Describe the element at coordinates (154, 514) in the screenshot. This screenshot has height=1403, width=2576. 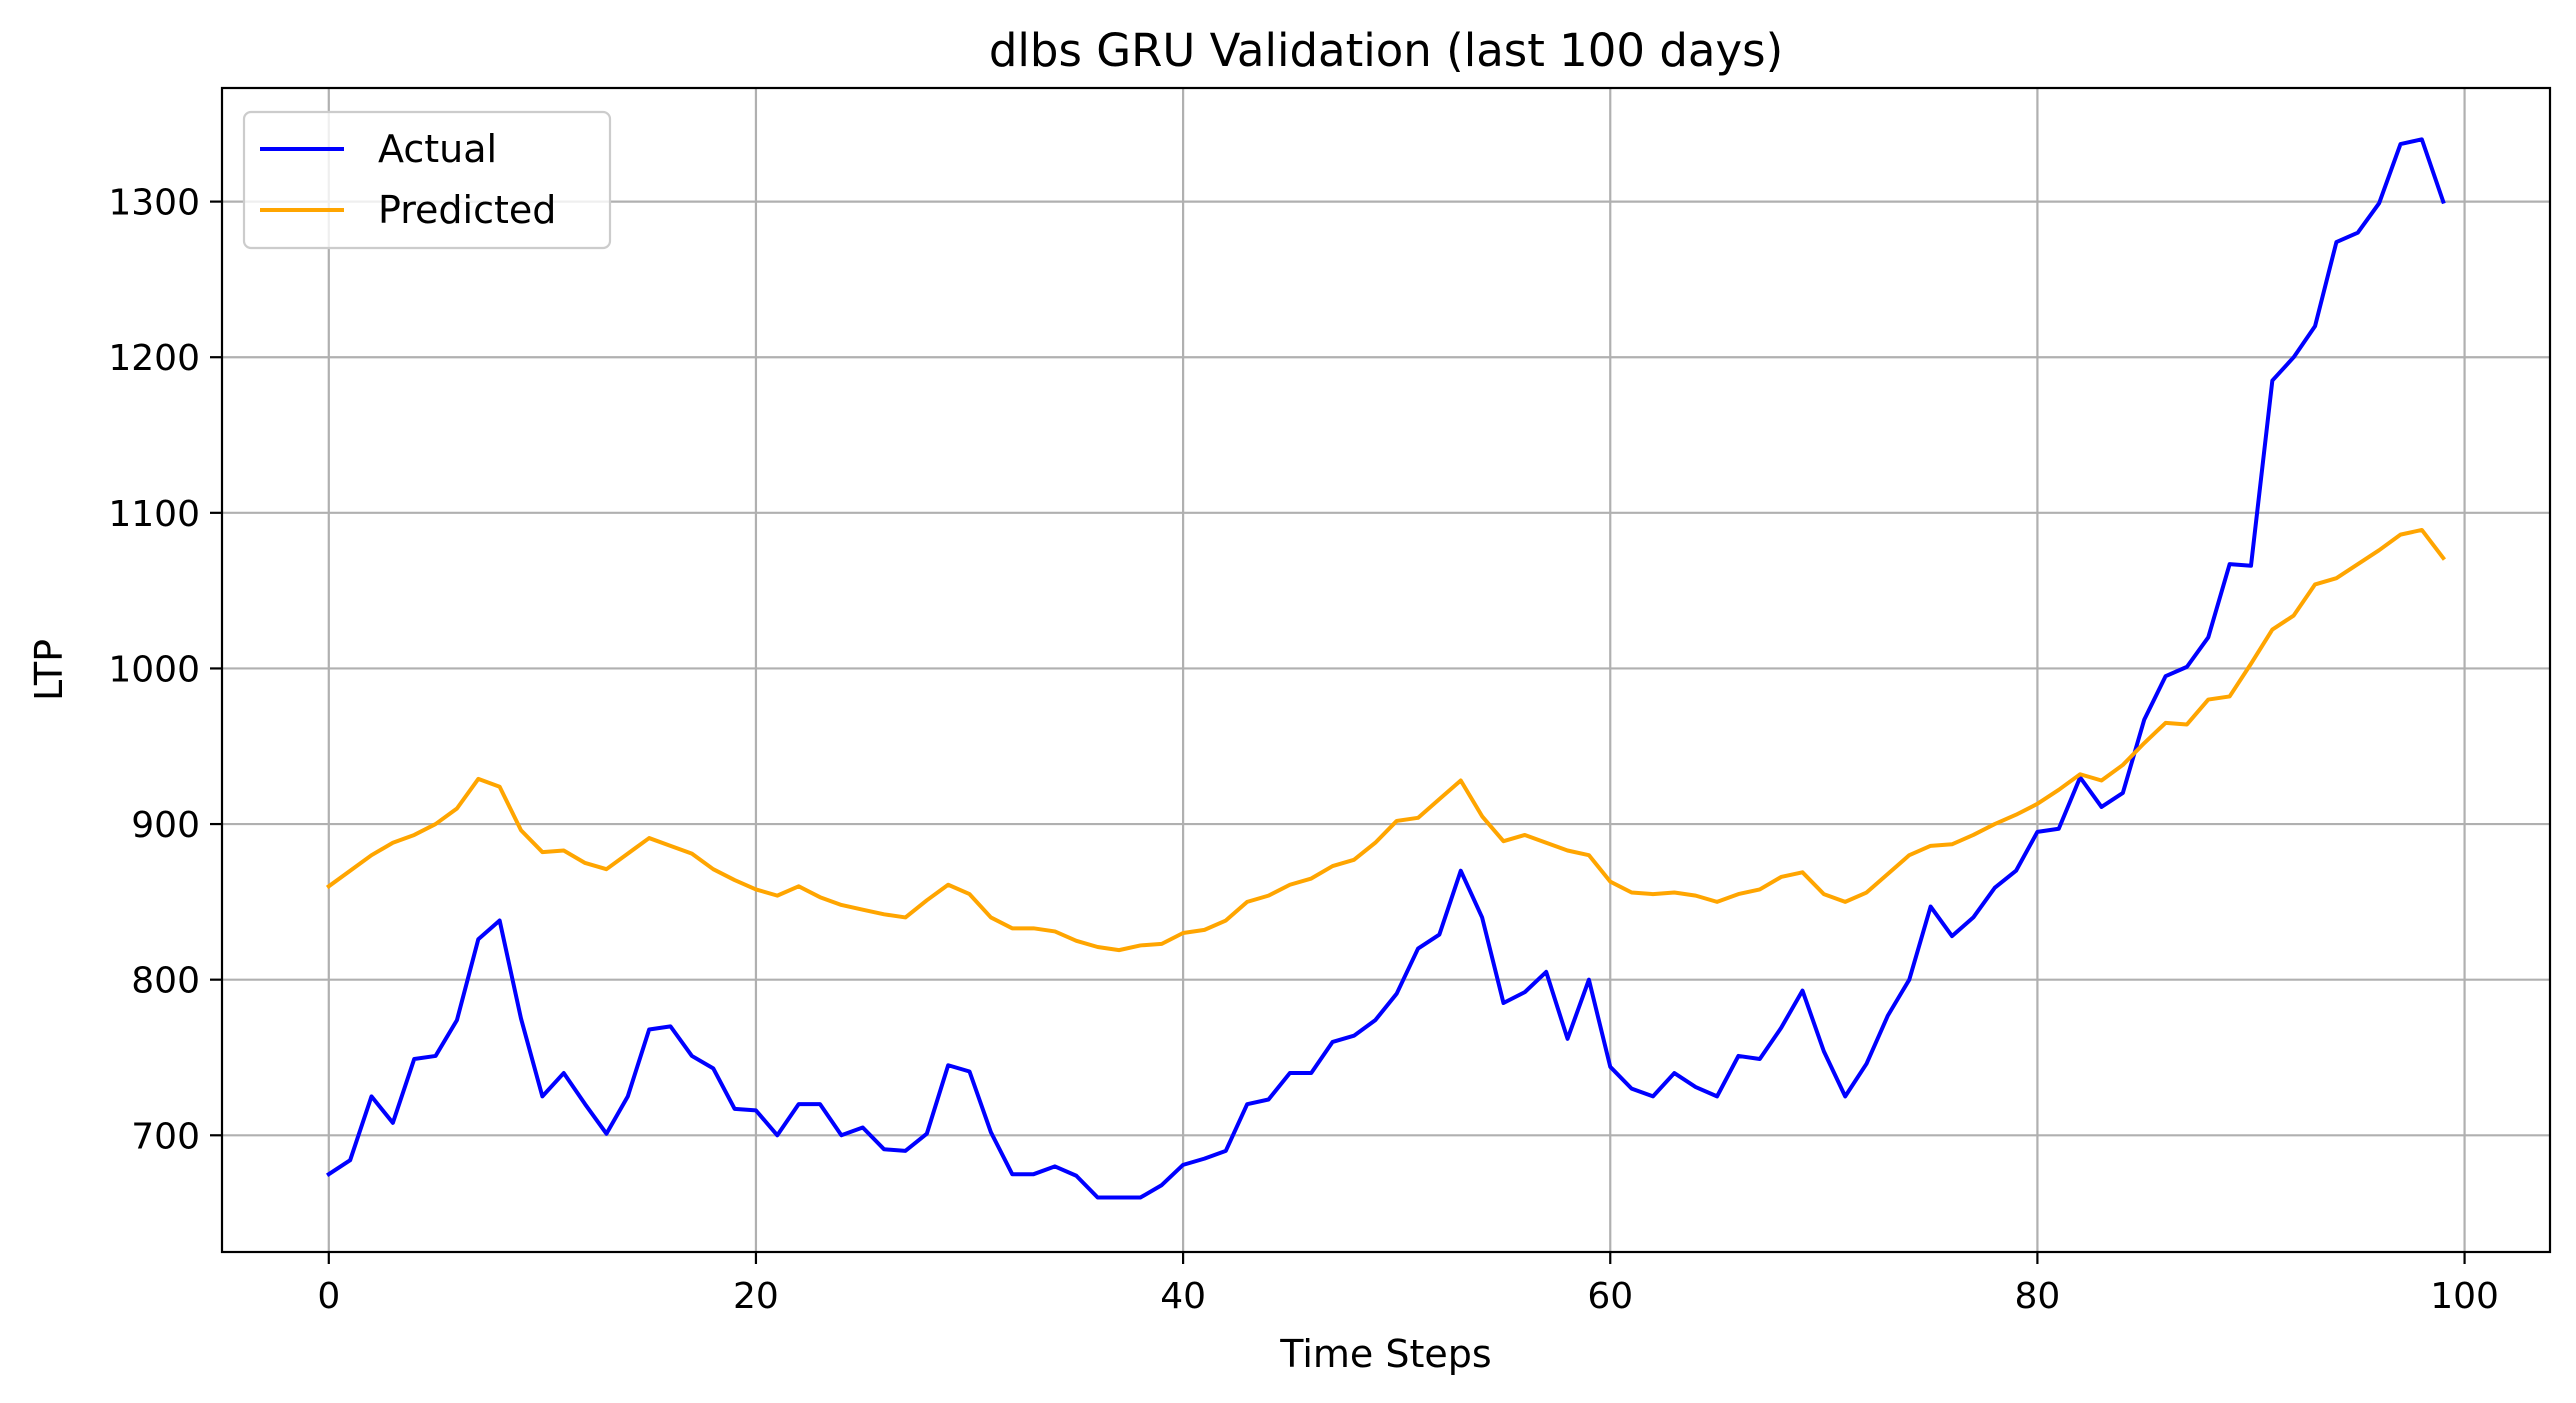
I see `y-tick-label: 1100` at that location.